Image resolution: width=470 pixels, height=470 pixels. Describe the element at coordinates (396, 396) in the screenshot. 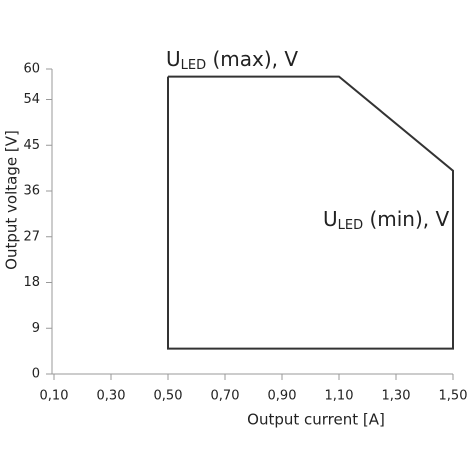

I see `x-tick-label: 1,30` at that location.